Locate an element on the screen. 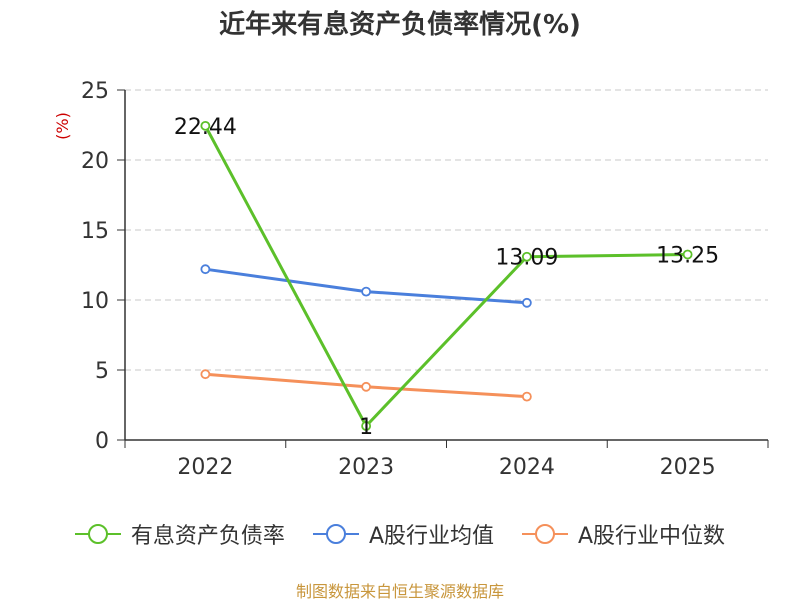 Image resolution: width=800 pixels, height=602 pixels. legend-item: A股行业中位数 is located at coordinates (623, 534).